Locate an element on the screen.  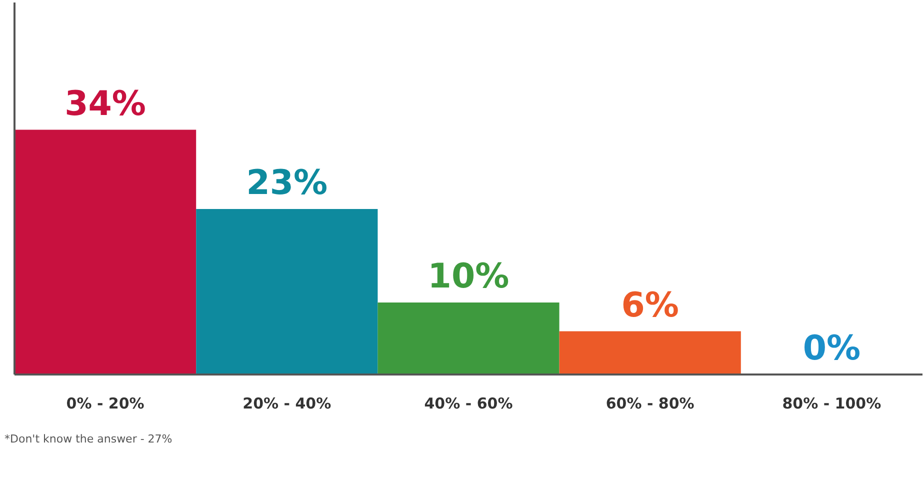
data-label: 23% is located at coordinates (287, 182).